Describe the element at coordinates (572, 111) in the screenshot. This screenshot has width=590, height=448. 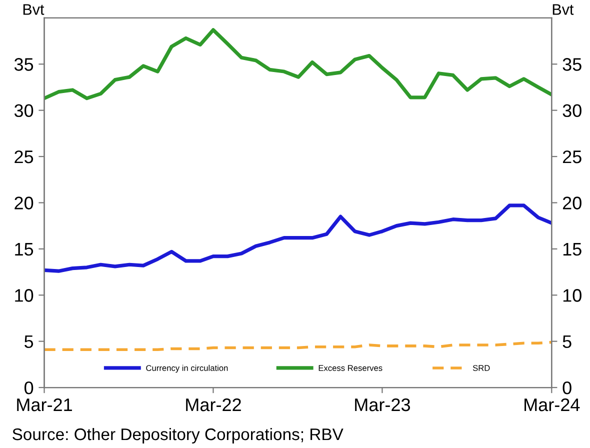
I see `y2-tick-label: 30` at that location.